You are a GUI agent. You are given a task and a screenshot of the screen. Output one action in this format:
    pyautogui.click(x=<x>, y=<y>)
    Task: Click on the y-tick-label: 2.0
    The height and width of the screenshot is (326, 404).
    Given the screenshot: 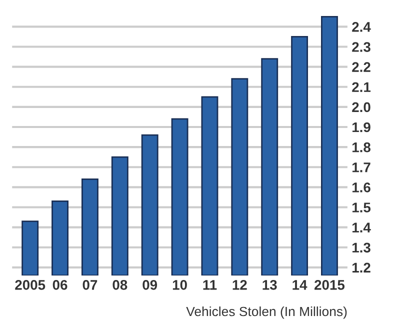 What is the action you would take?
    pyautogui.click(x=361, y=107)
    